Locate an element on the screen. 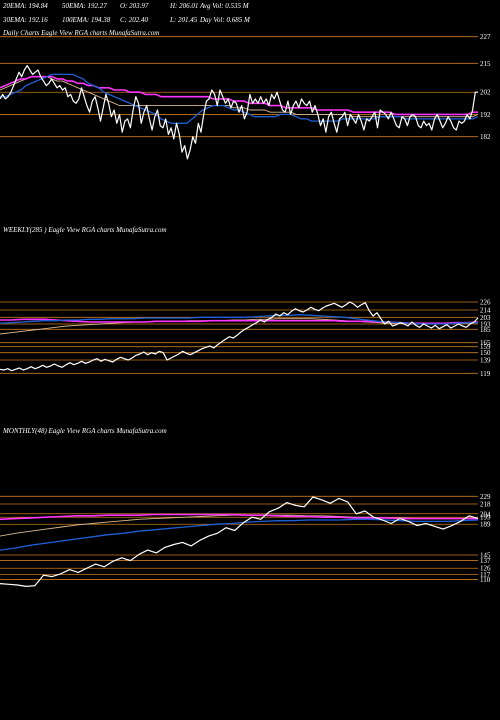  monthly-price-line is located at coordinates (239, 542).